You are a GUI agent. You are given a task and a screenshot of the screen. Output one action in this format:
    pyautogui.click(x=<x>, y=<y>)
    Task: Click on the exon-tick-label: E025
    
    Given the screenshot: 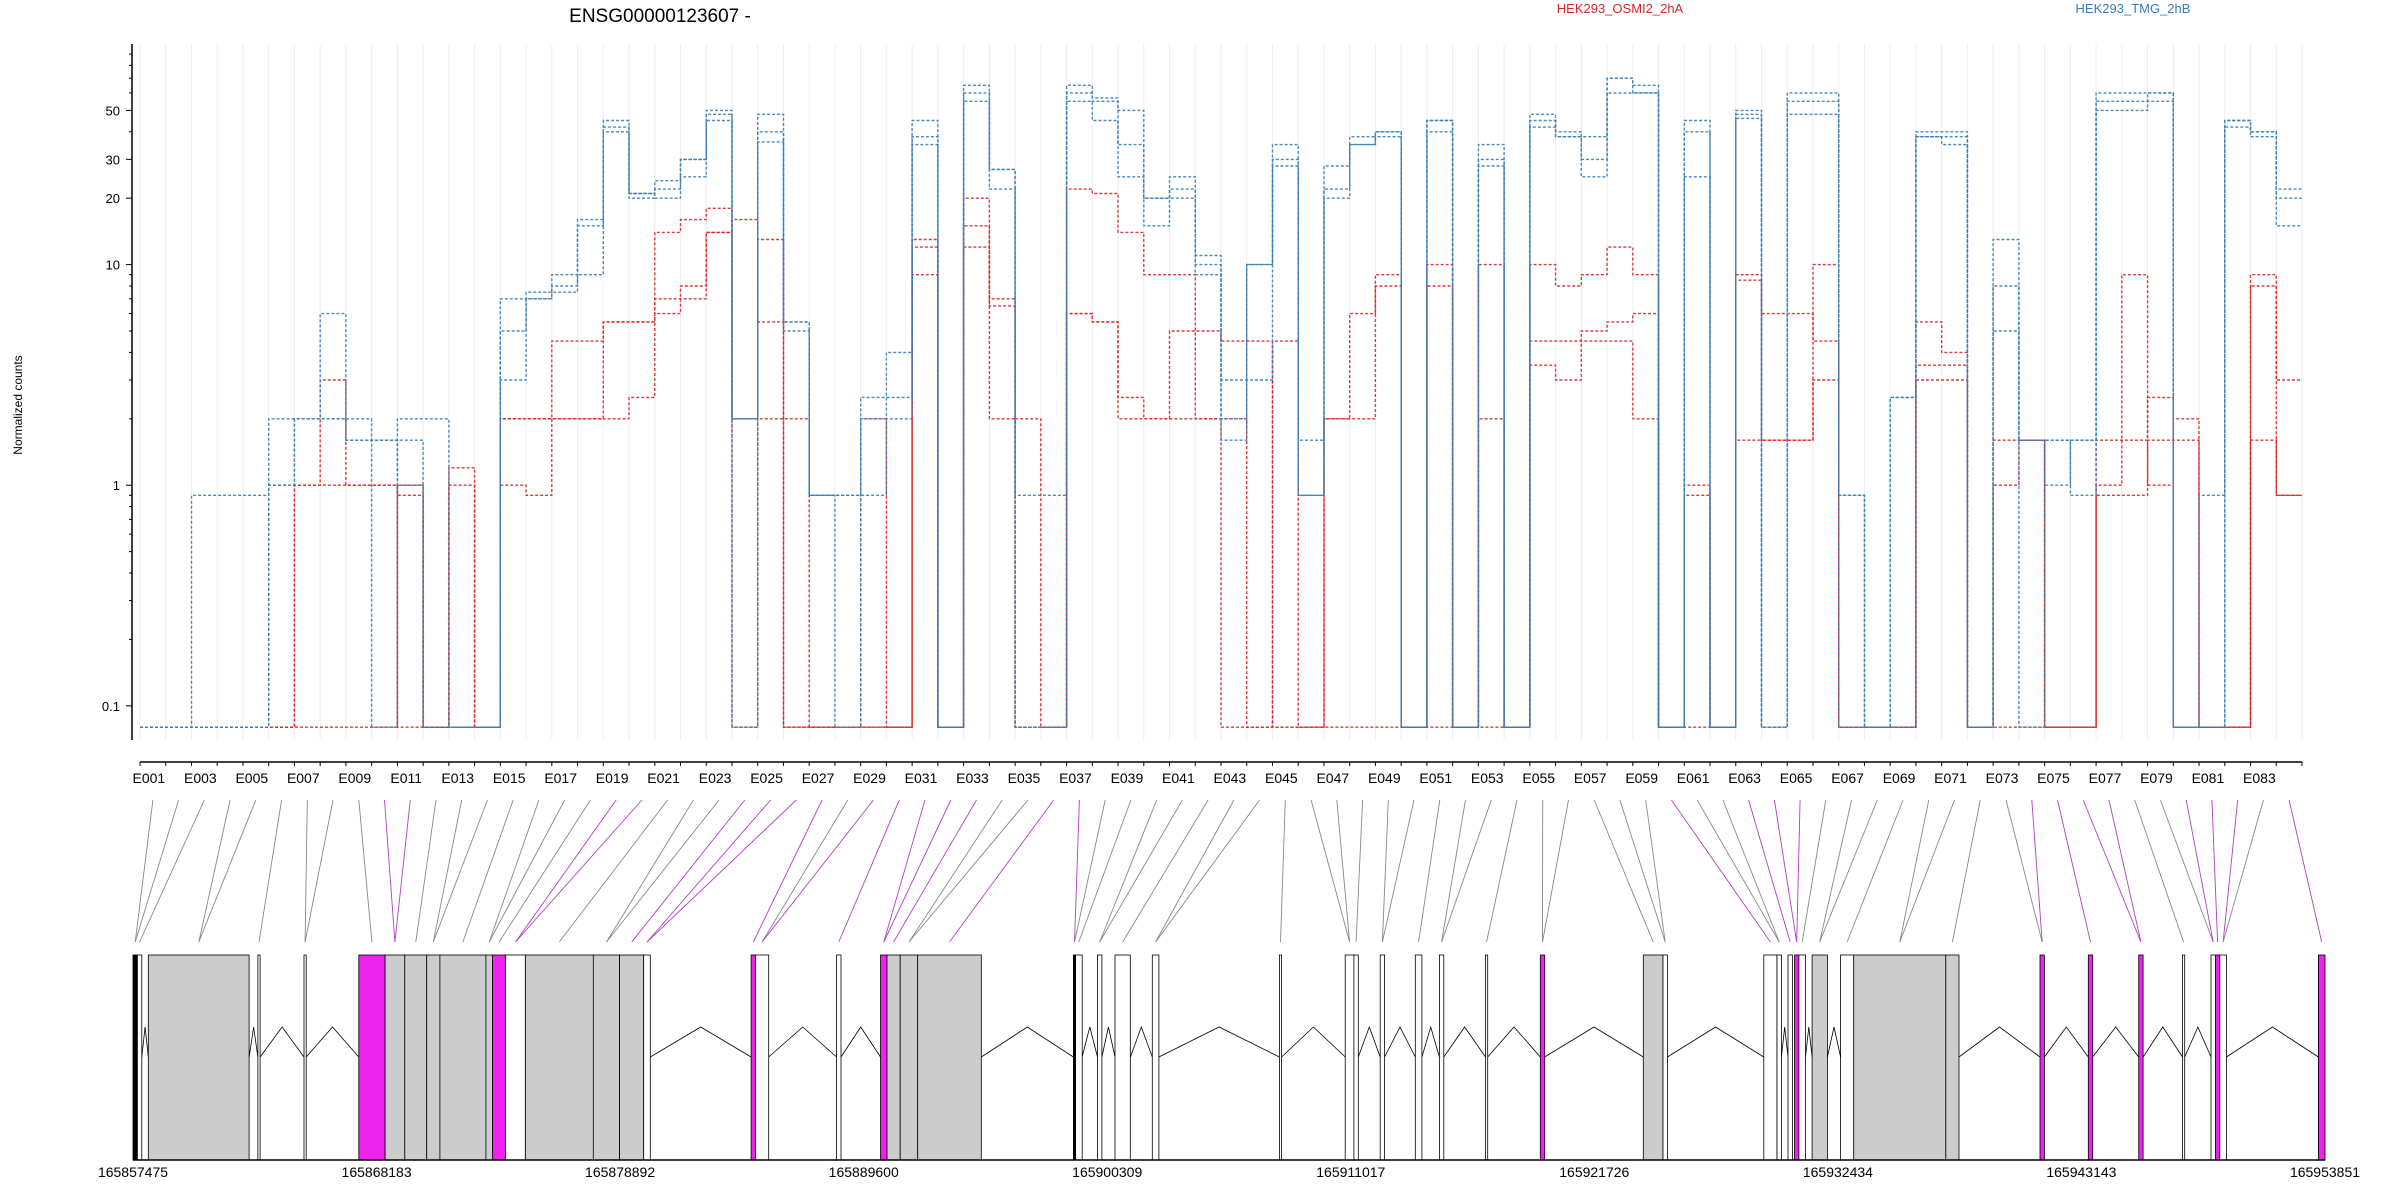 What is the action you would take?
    pyautogui.click(x=766, y=778)
    